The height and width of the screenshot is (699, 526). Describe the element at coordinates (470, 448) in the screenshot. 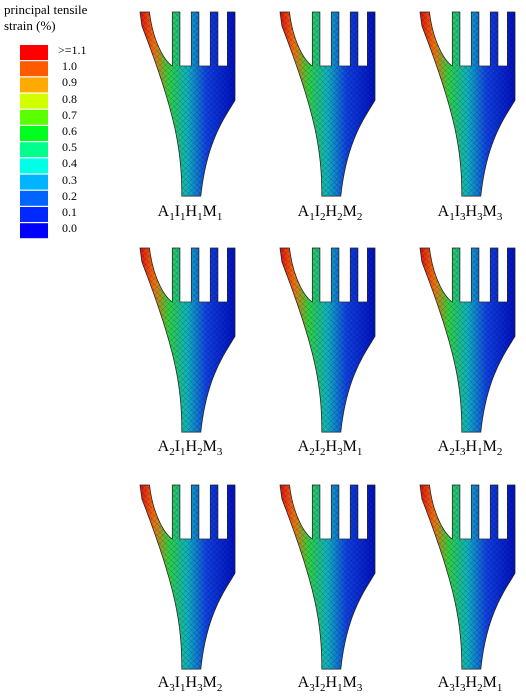

I see `panel-label: A2I3H1M2` at that location.